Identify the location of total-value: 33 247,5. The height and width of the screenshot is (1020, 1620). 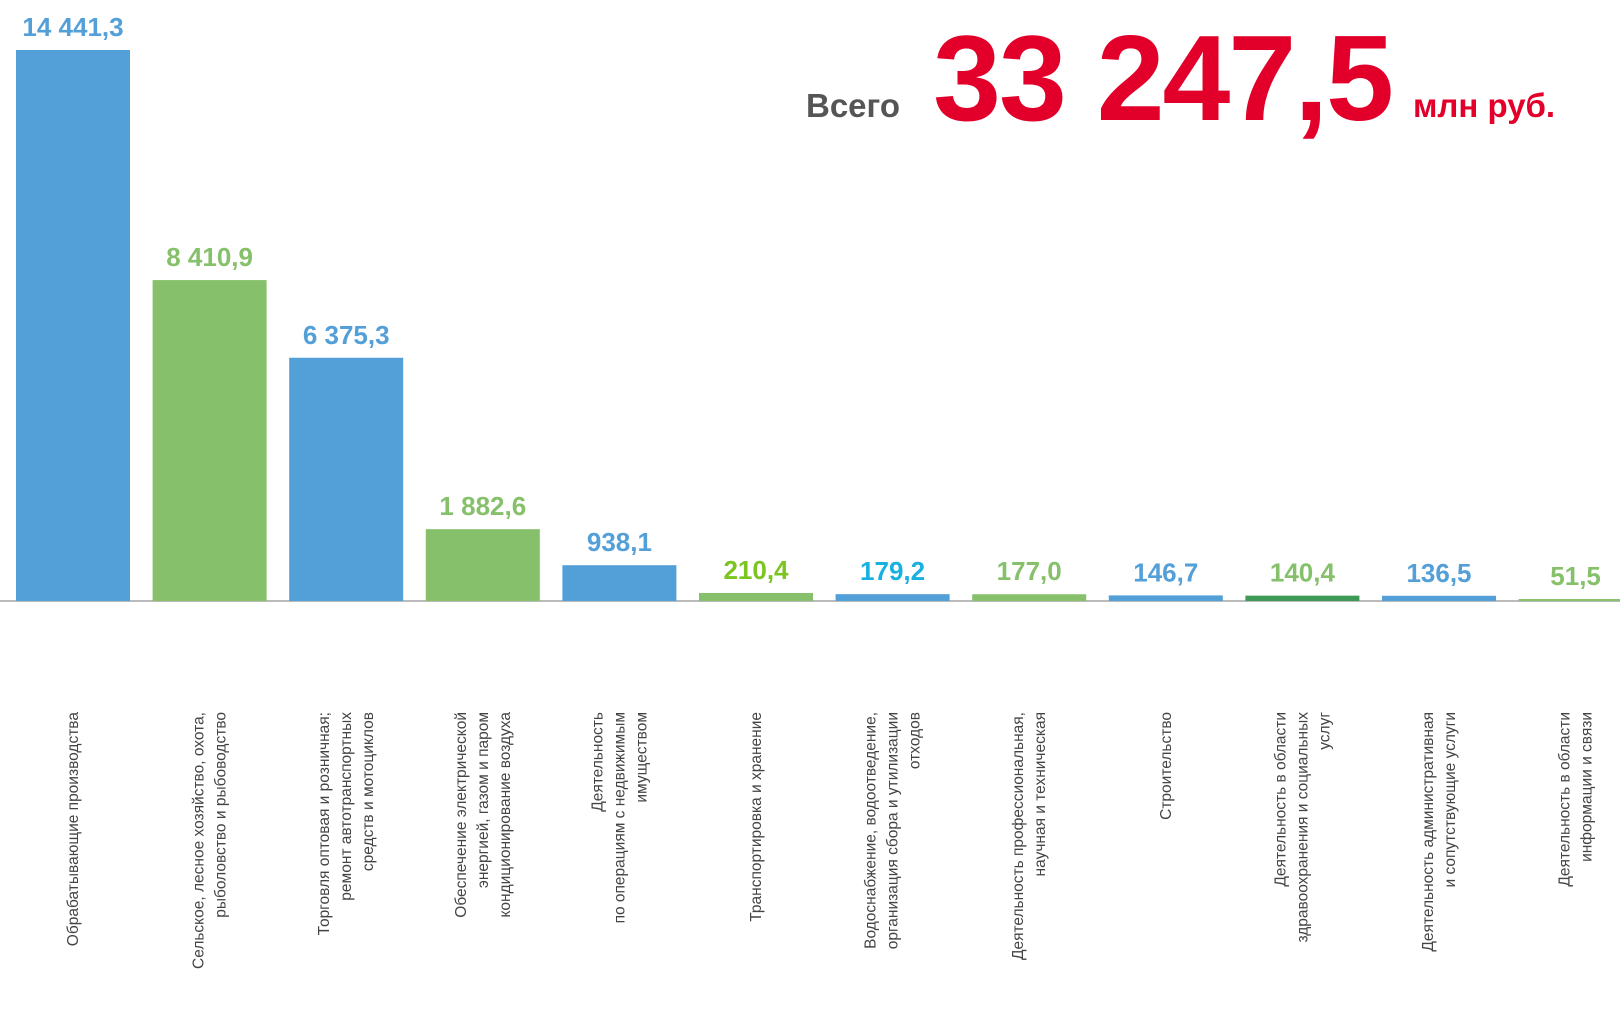
(1162, 78).